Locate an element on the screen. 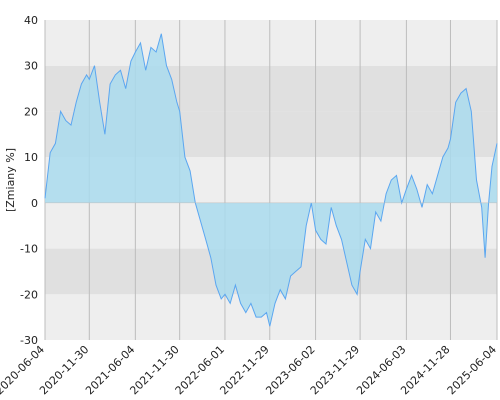 Image resolution: width=500 pixels, height=400 pixels. y-tick-label: 0 is located at coordinates (34, 203).